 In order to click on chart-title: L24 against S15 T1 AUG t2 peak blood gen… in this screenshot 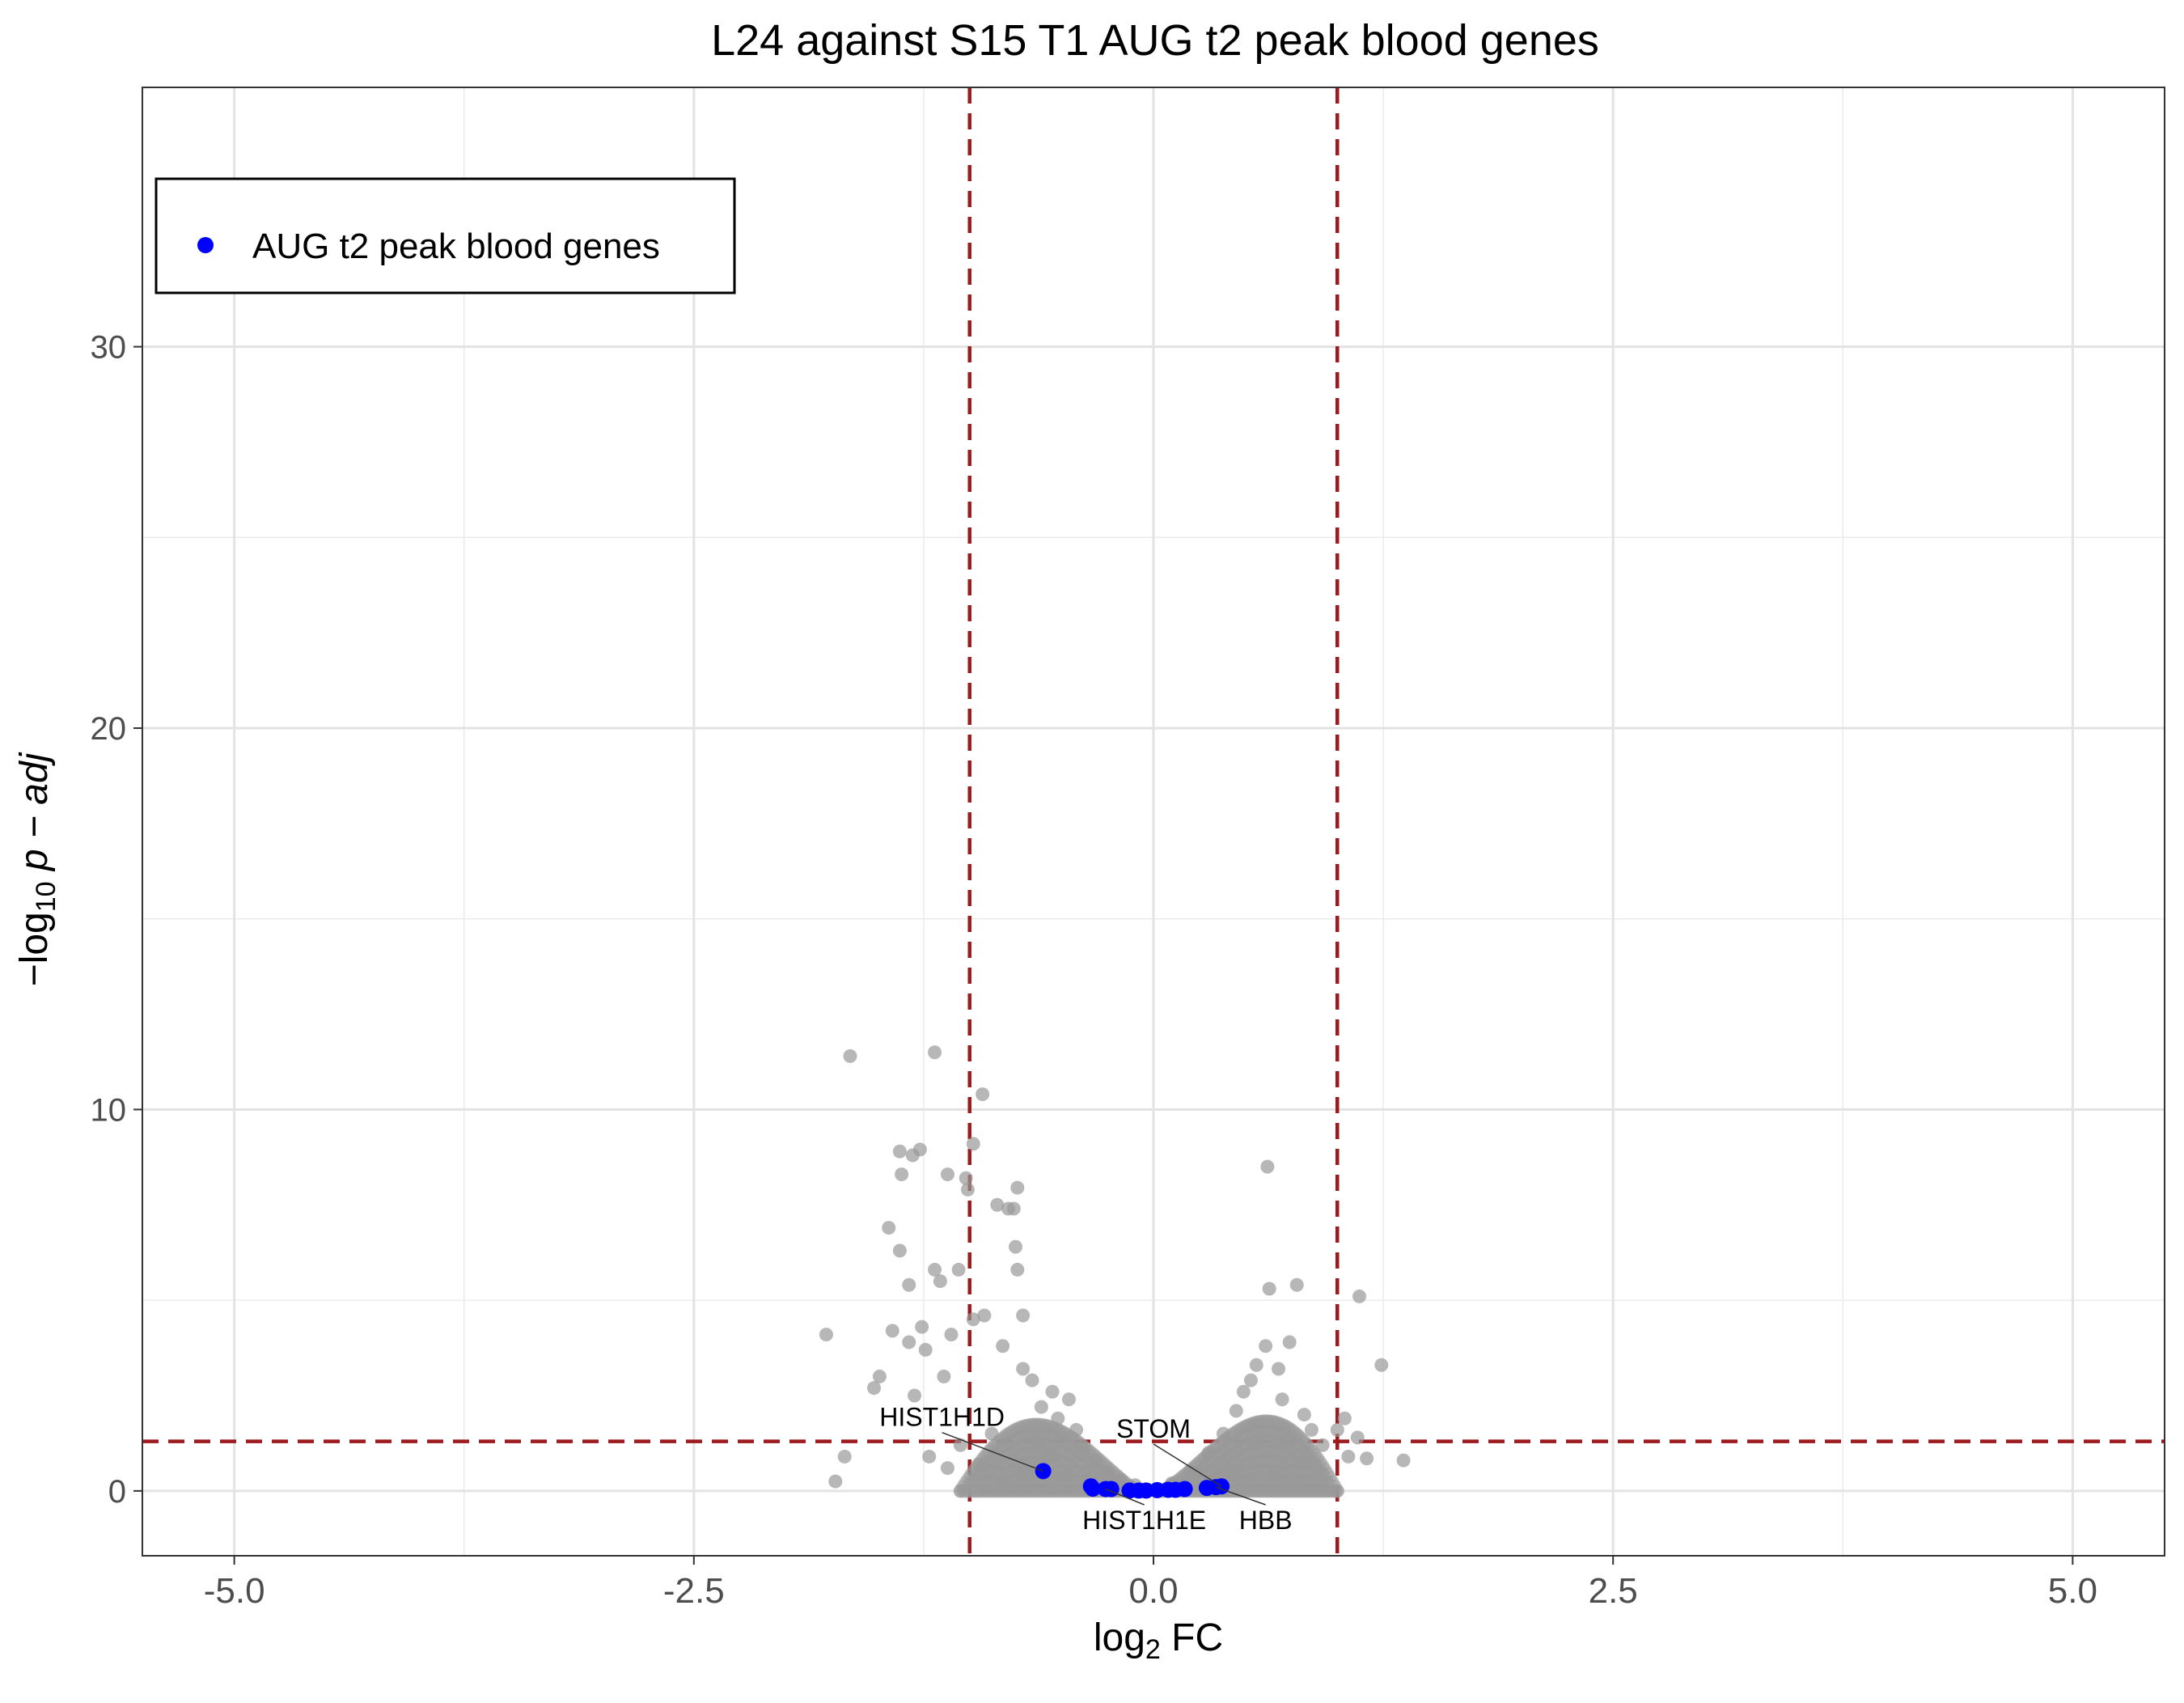, I will do `click(1155, 41)`.